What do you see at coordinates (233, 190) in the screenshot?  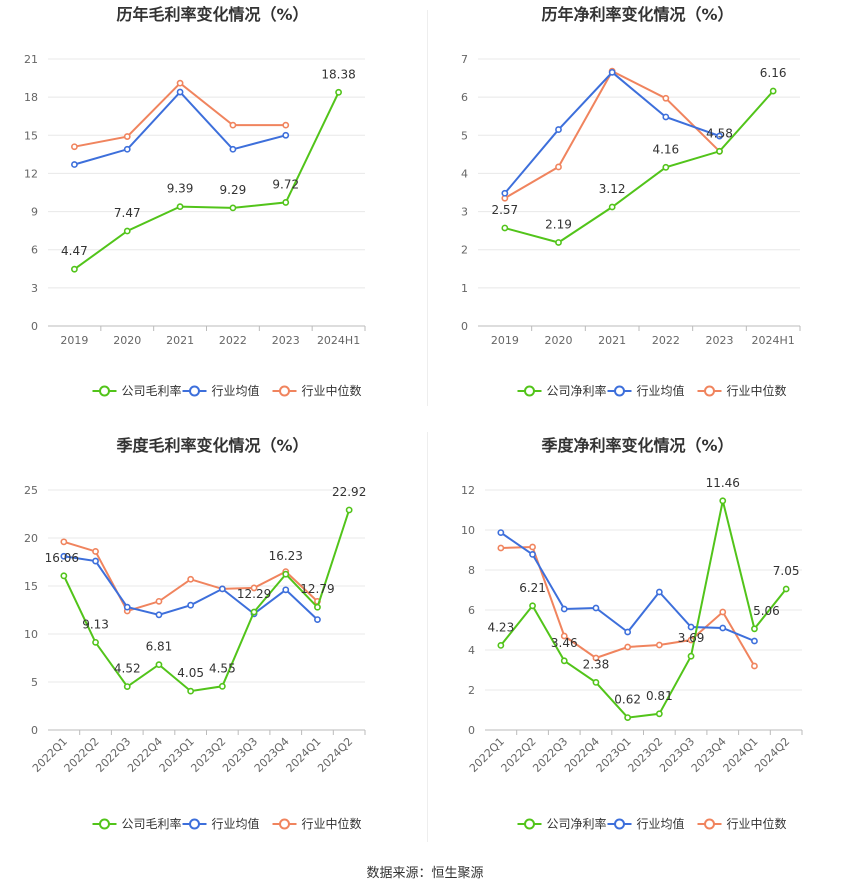 I see `data-label: 9.29` at bounding box center [233, 190].